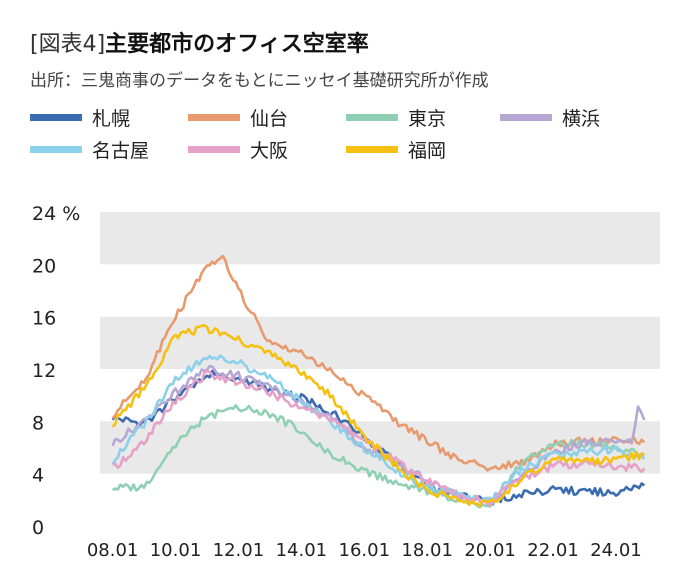 This screenshot has width=680, height=573. Describe the element at coordinates (237, 44) in the screenshot. I see `chart-main-title: 主要都市のオフィス空室率` at that location.